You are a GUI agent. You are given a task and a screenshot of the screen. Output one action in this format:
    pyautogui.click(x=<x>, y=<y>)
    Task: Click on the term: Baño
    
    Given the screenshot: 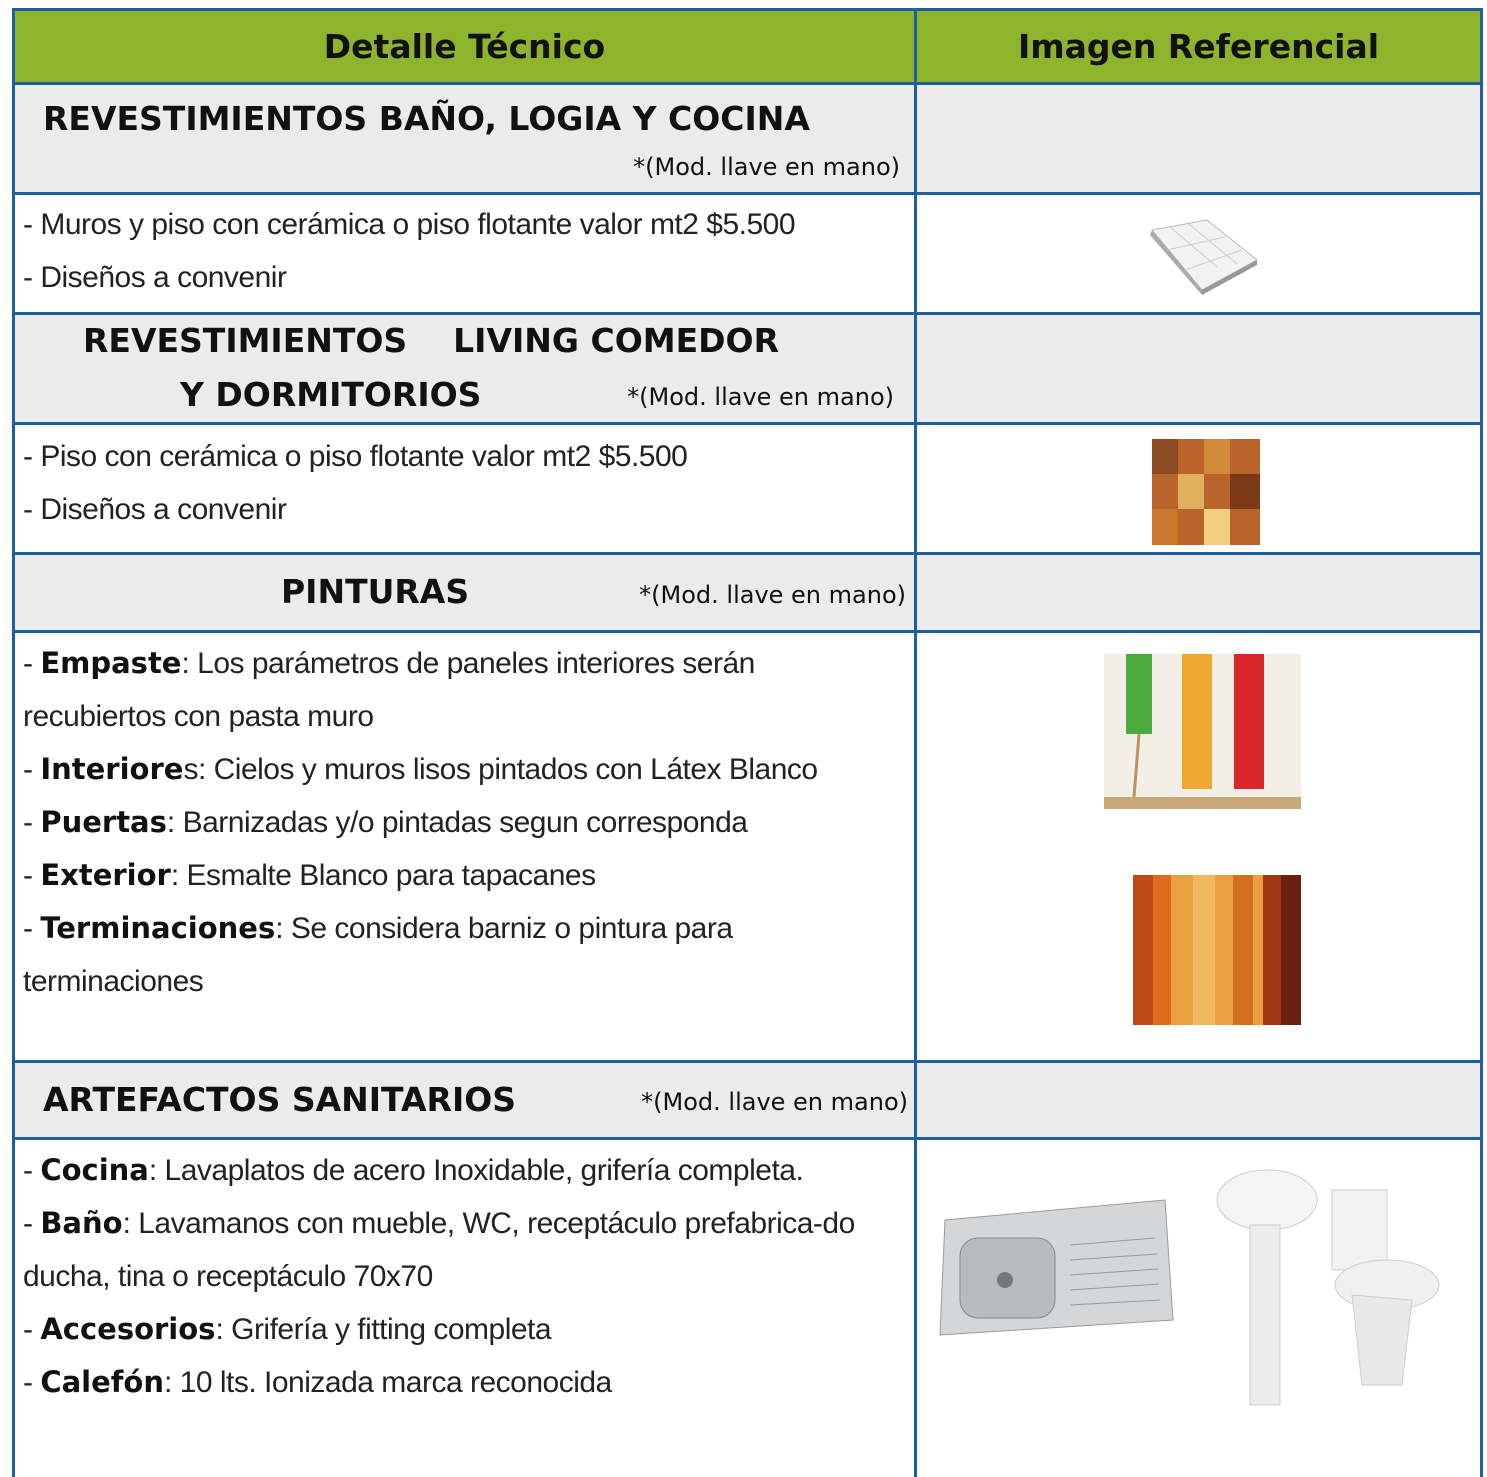 What is the action you would take?
    pyautogui.click(x=81, y=1223)
    